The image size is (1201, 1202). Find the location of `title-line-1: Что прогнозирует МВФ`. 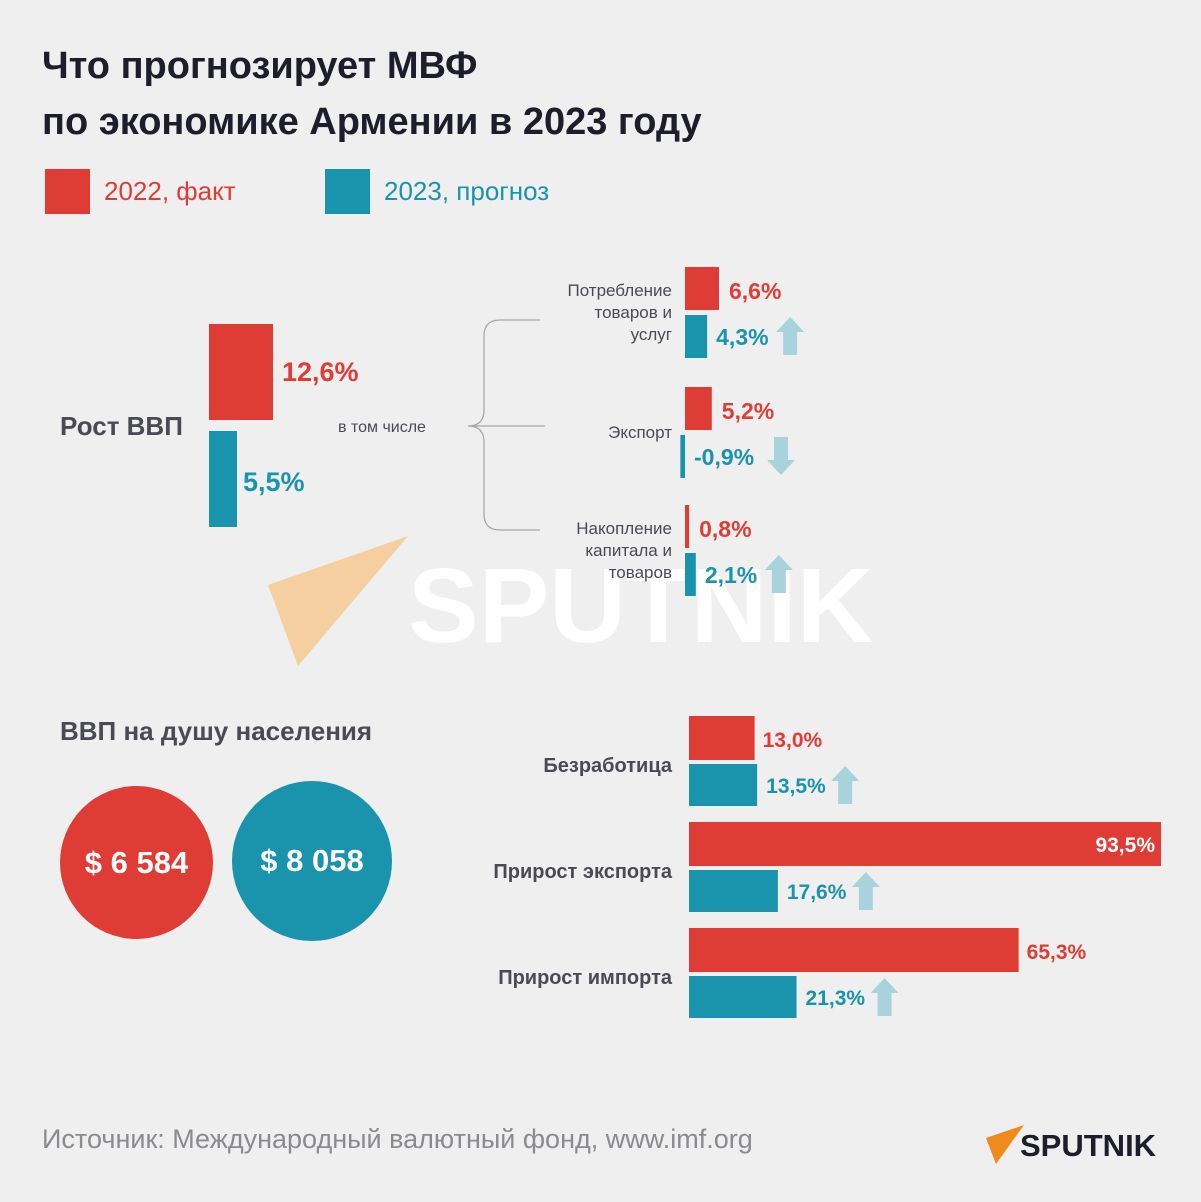

title-line-1: Что прогнозирует МВФ is located at coordinates (260, 66).